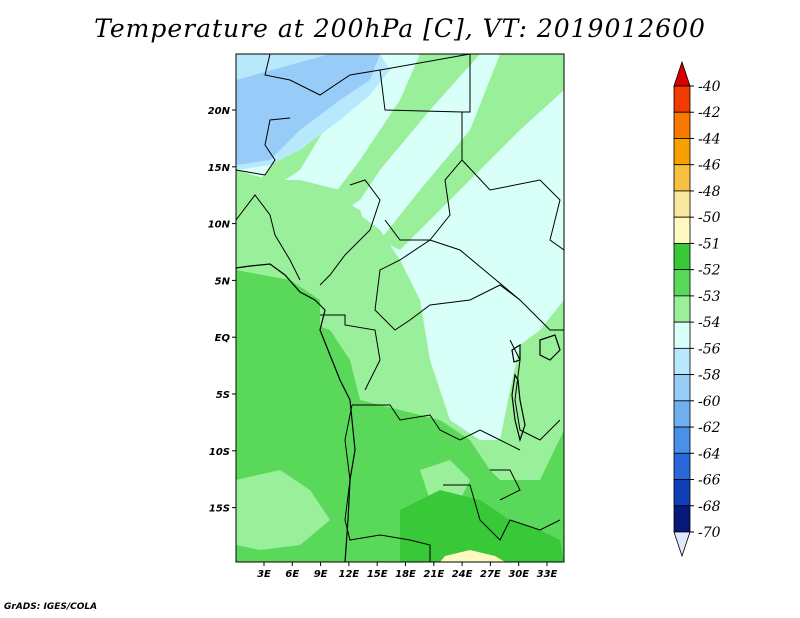 This screenshot has height=618, width=800. What do you see at coordinates (482, 526) in the screenshot?
I see `dark-green-region-south` at bounding box center [482, 526].